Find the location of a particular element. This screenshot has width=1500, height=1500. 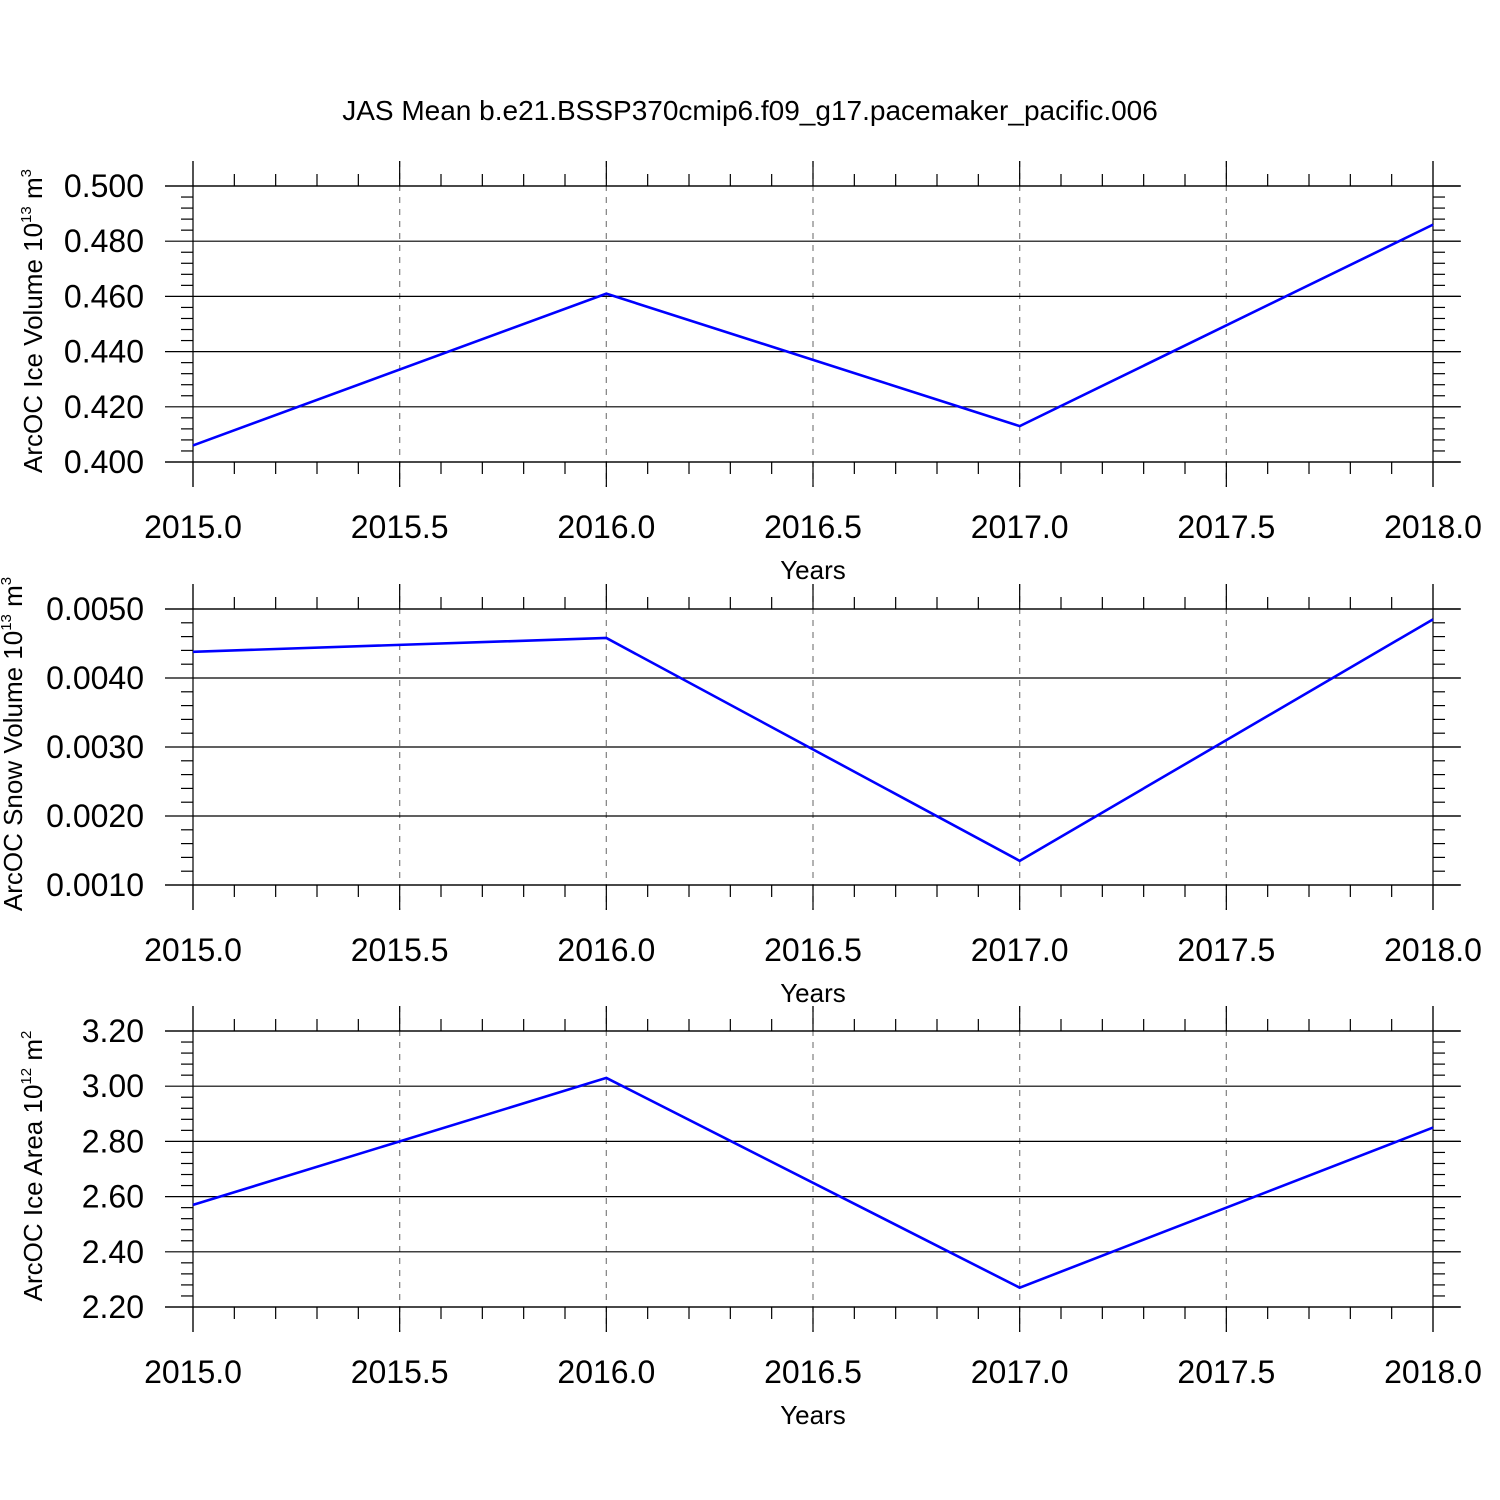

y-tick-label: 0.0020 is located at coordinates (95, 816).